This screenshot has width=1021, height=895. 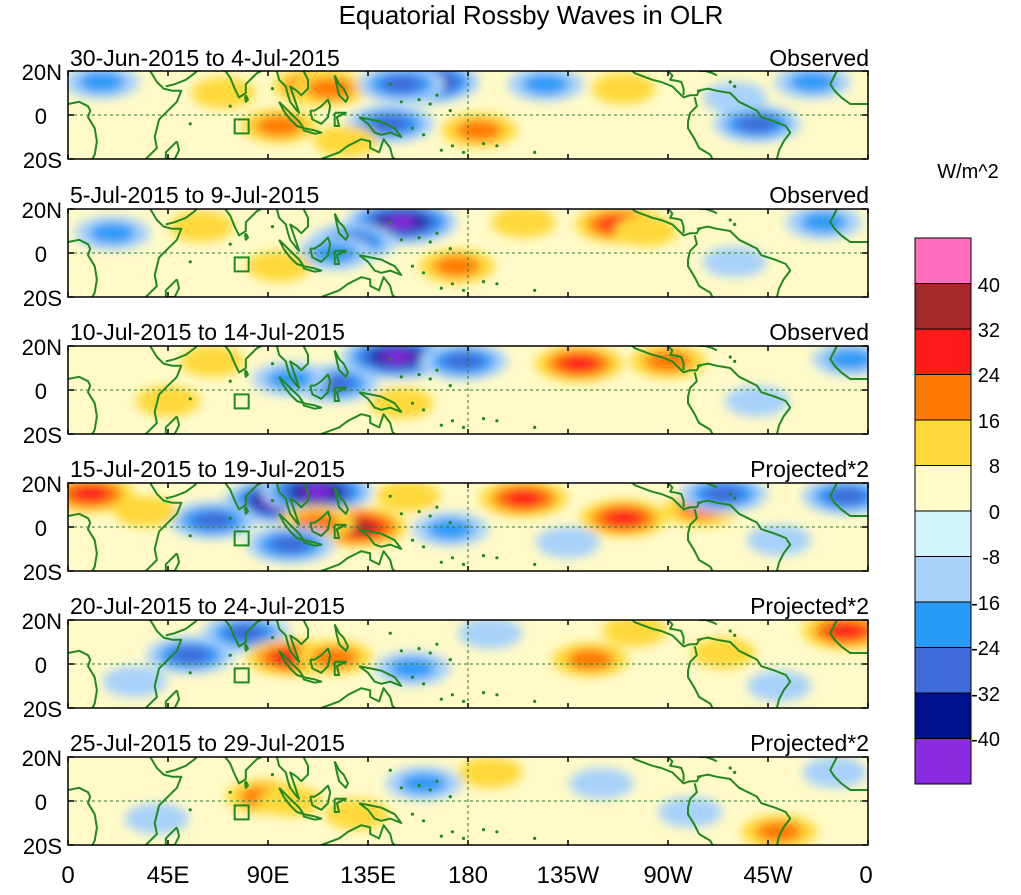 I want to click on lon-label-180: 180, so click(x=468, y=875).